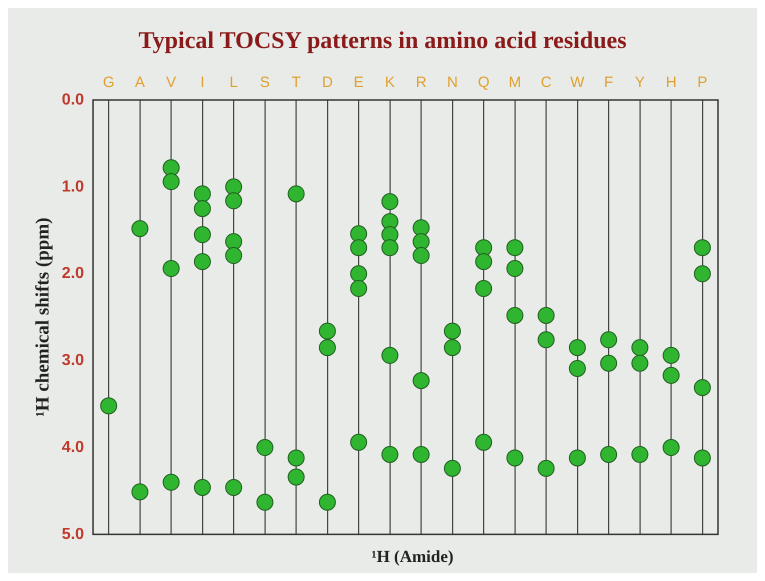  I want to click on x-tick-label: R, so click(421, 83).